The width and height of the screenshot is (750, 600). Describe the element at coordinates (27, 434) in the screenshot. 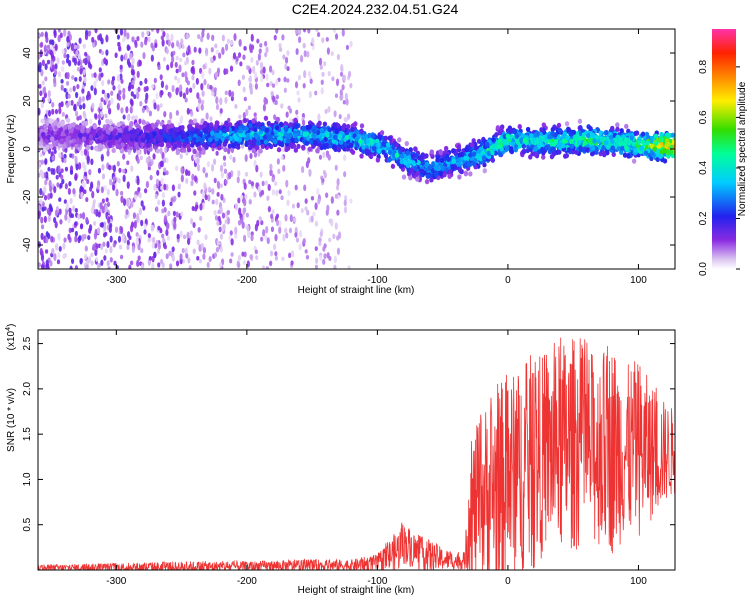

I see `y-tick-label: 1.5` at that location.